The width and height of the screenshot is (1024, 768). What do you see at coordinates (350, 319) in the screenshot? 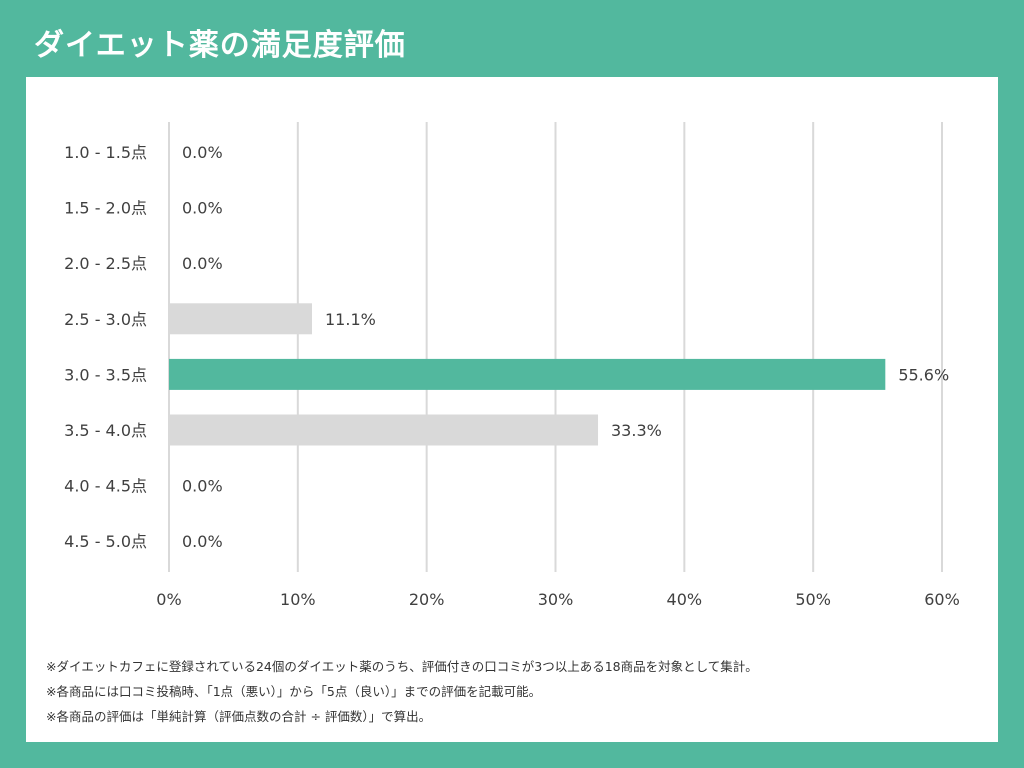
I see `data-label: 11.1%` at bounding box center [350, 319].